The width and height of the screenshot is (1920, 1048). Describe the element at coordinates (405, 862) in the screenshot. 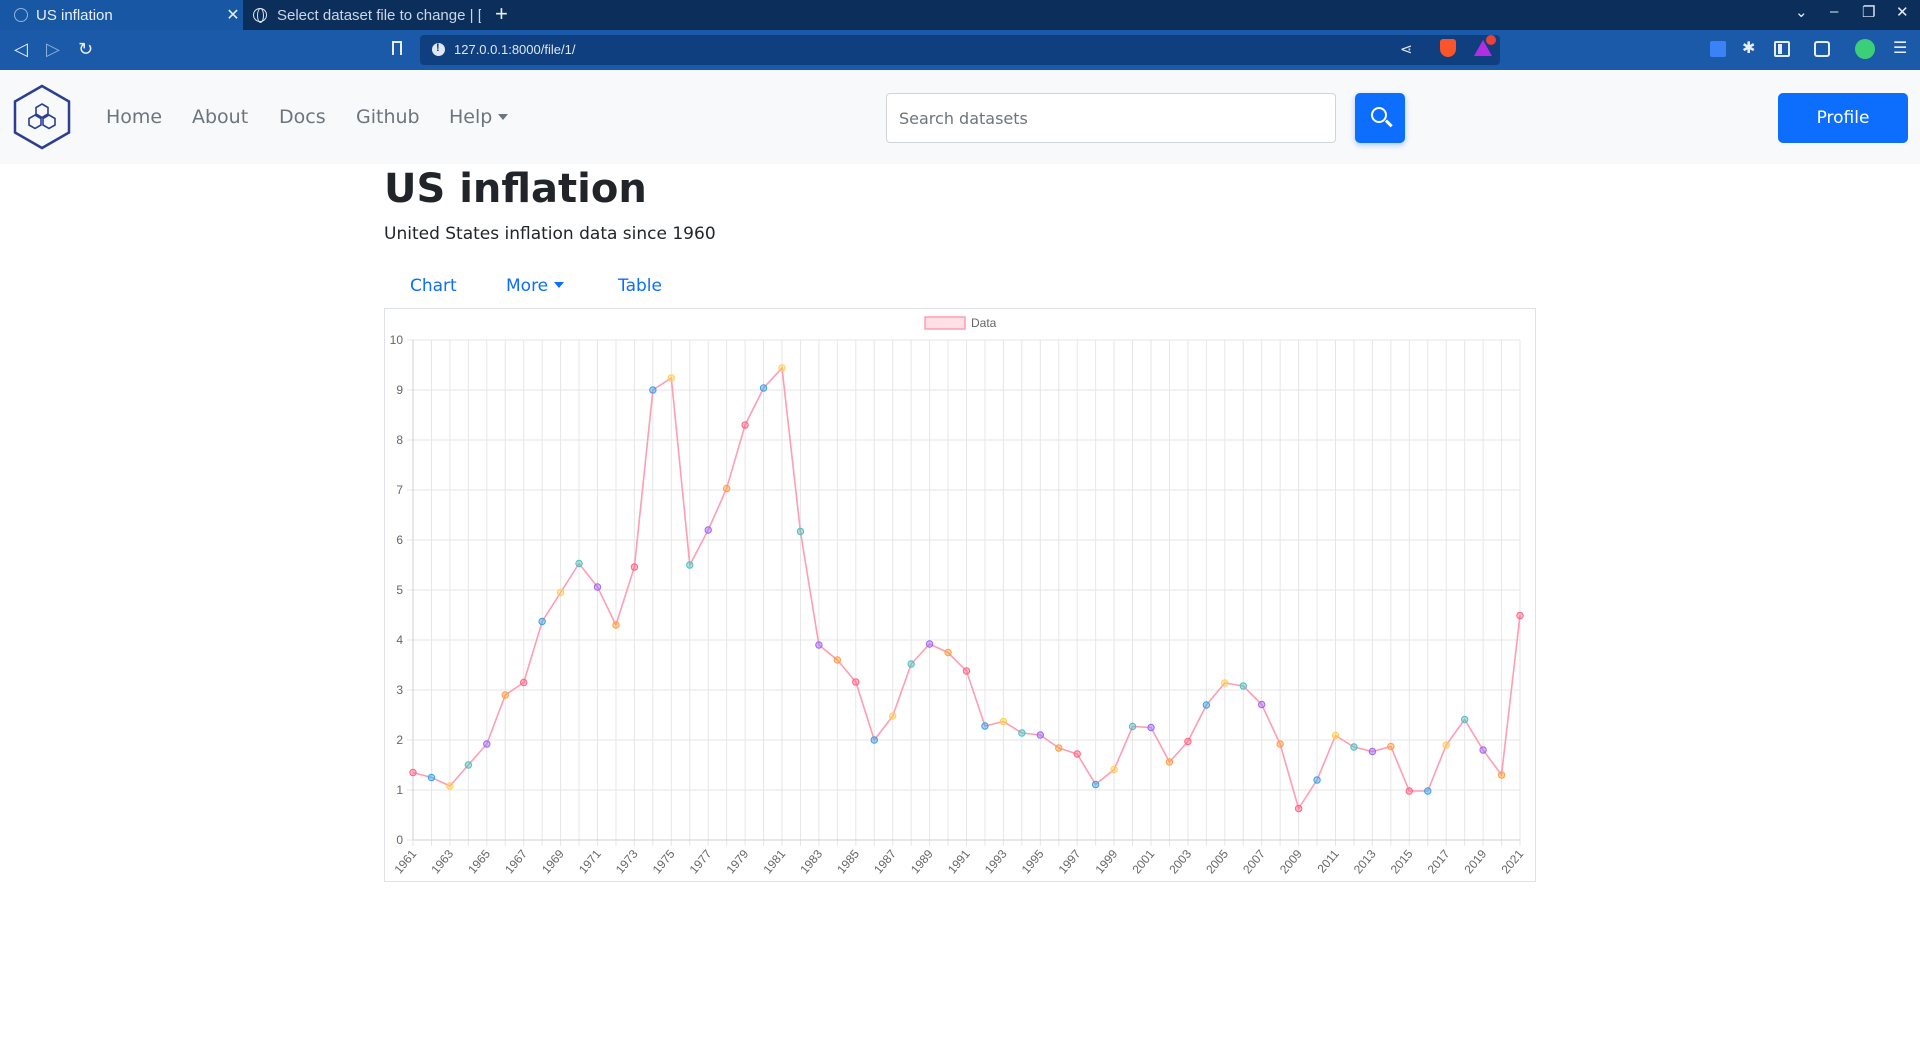

I see `x-tick-label: 1961` at that location.